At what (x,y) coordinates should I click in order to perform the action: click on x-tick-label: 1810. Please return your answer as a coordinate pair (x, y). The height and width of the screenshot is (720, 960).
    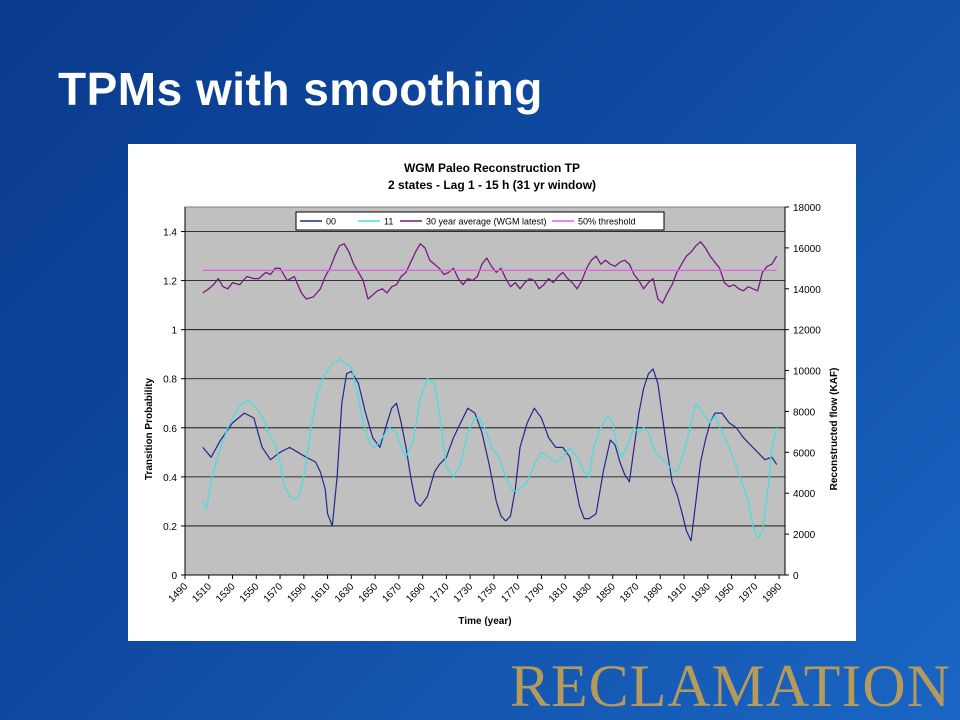
    Looking at the image, I should click on (559, 593).